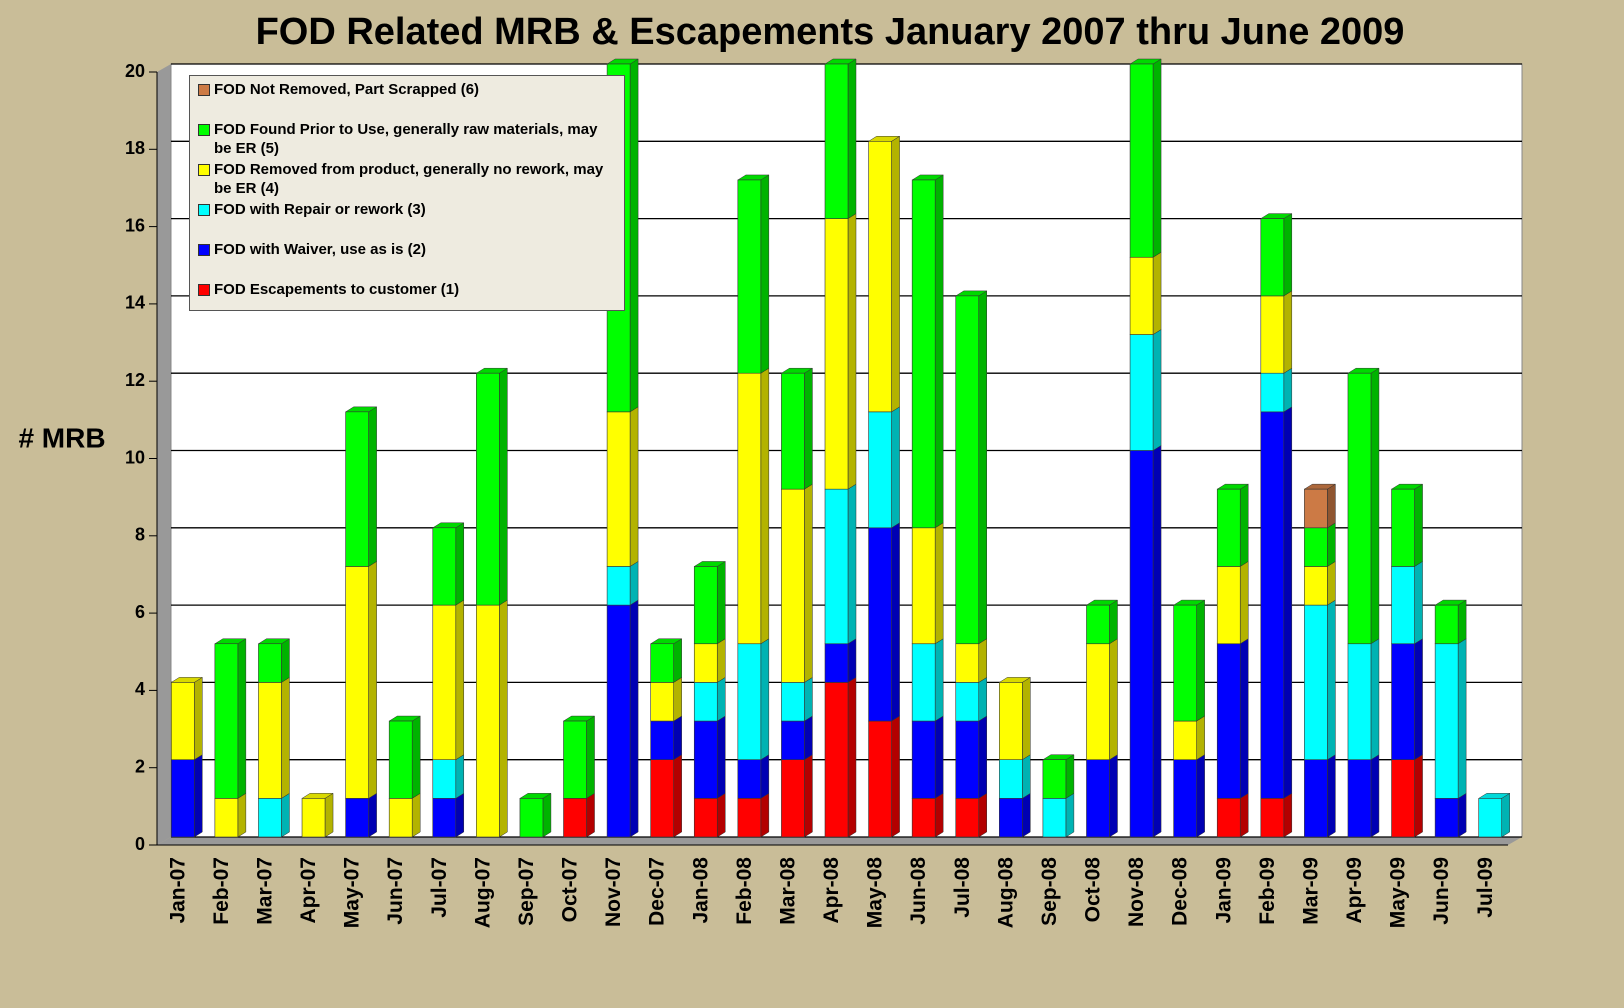 Image resolution: width=1624 pixels, height=1008 pixels. Describe the element at coordinates (1005, 892) in the screenshot. I see `x-tick-label: Aug-08` at that location.